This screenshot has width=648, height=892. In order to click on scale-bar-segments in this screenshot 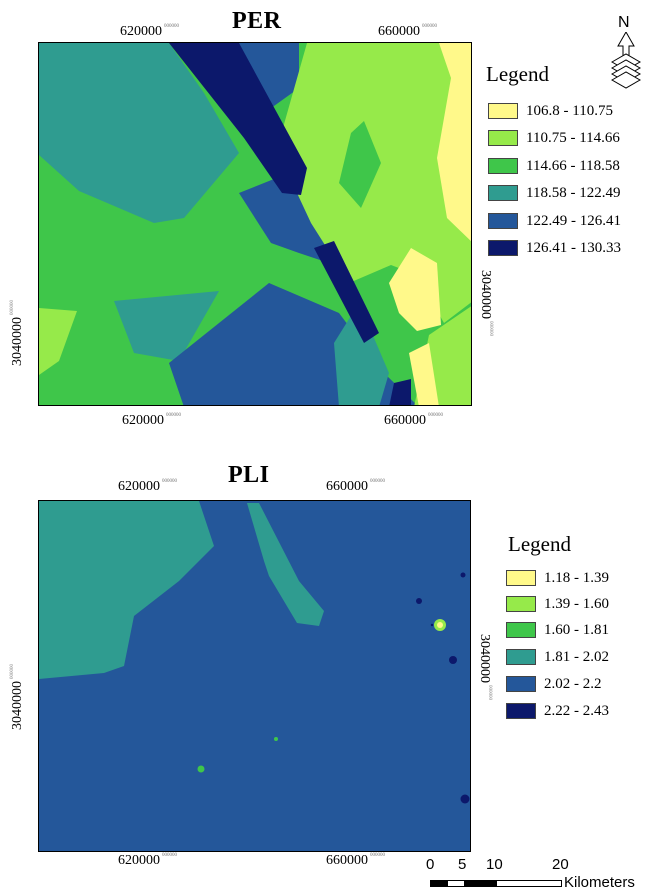, I will do `click(496, 883)`.